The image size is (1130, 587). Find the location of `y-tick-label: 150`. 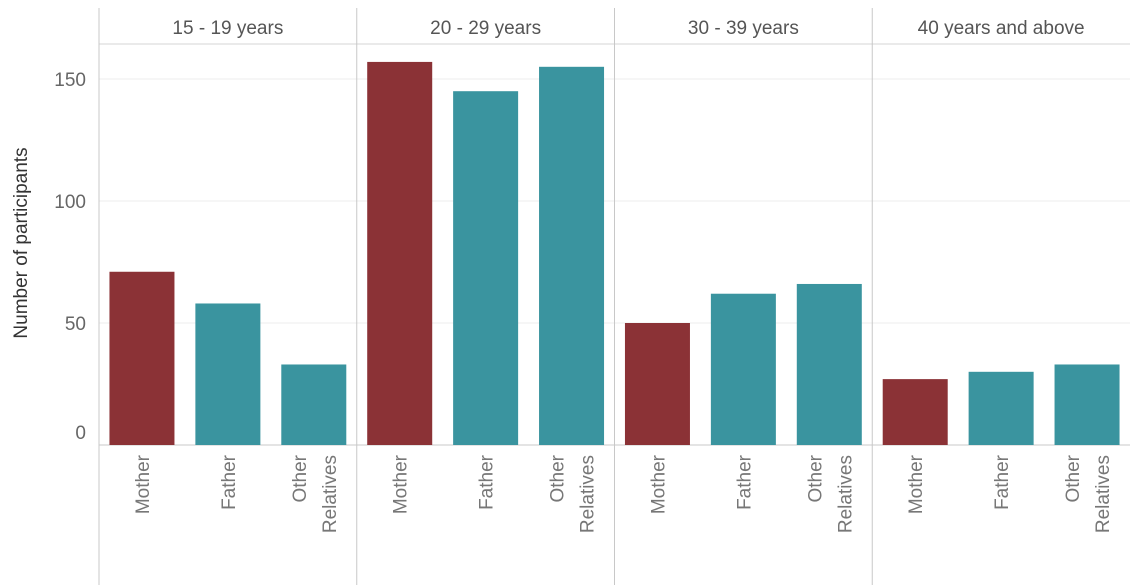

y-tick-label: 150 is located at coordinates (70, 80).